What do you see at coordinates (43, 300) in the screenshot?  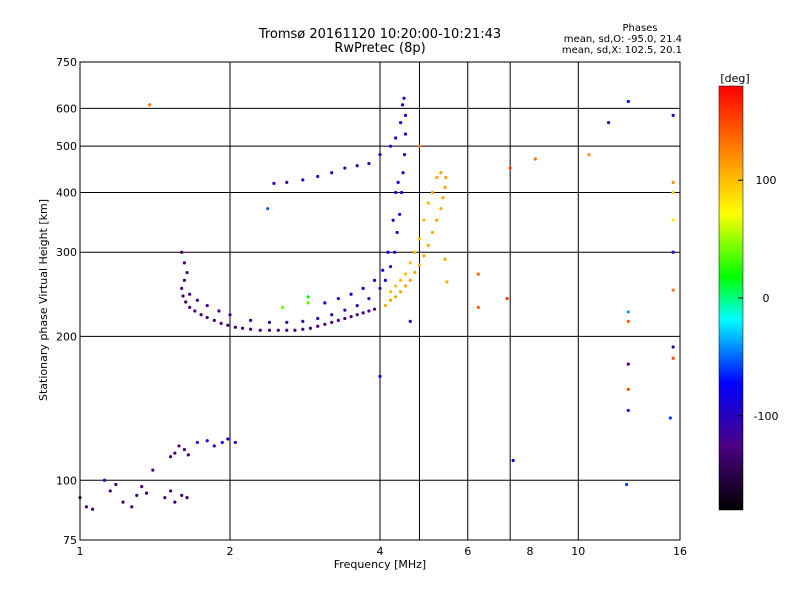 I see `y-axis-label: Stationary phase Virtual Height [km]` at bounding box center [43, 300].